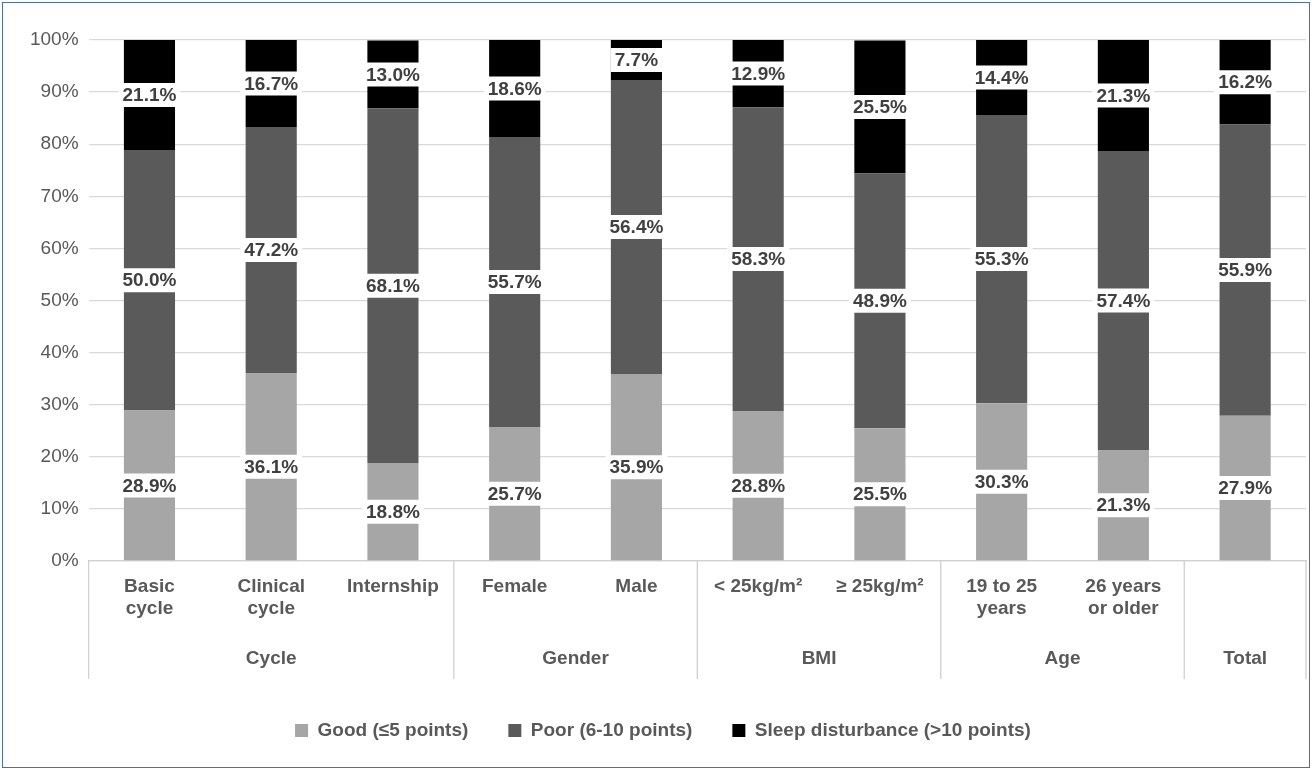 The height and width of the screenshot is (770, 1312). What do you see at coordinates (1245, 82) in the screenshot?
I see `text: 16.2%` at bounding box center [1245, 82].